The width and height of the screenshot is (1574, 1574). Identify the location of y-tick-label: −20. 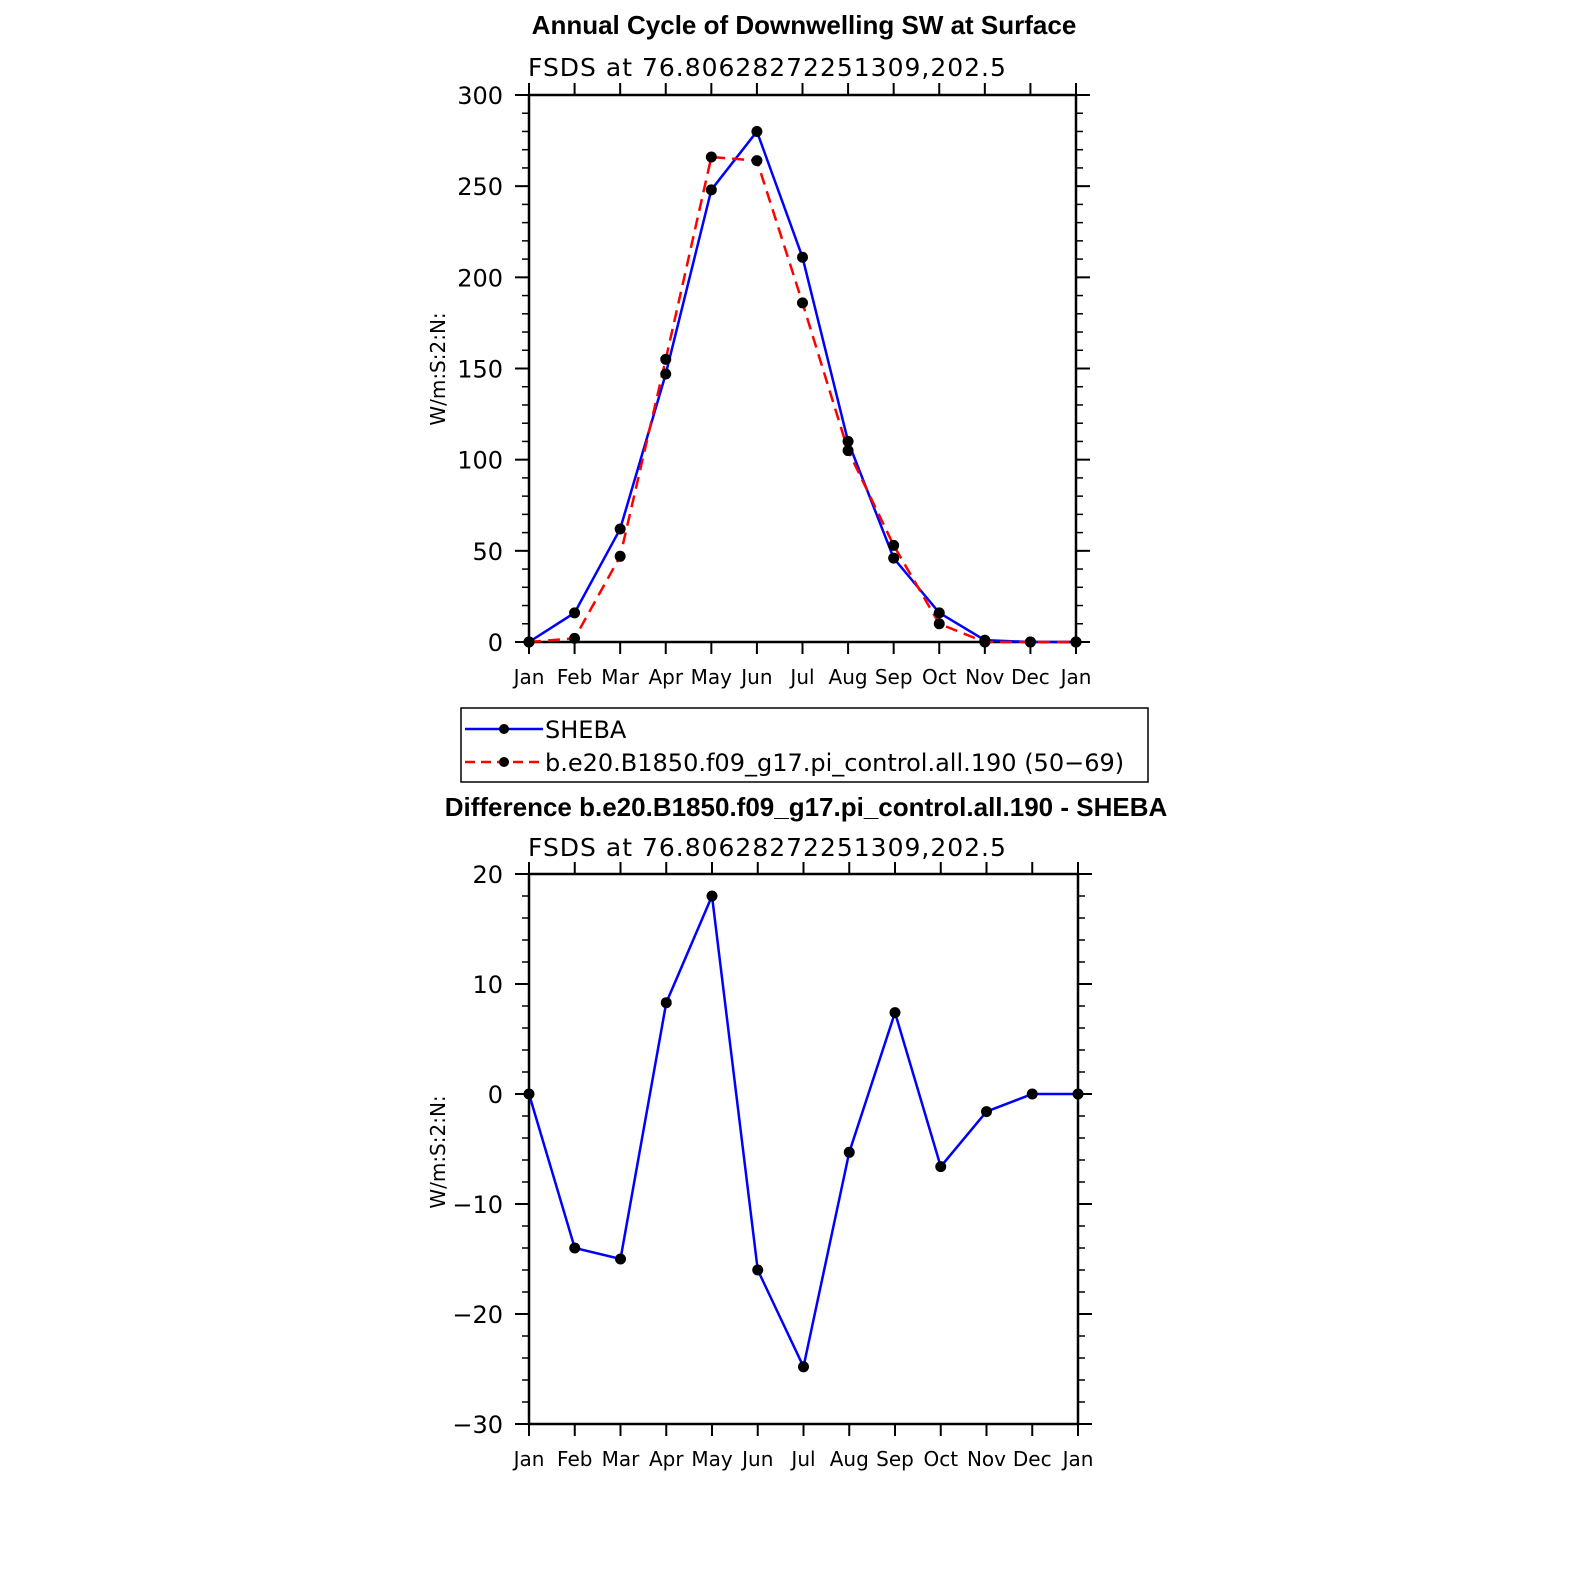
(477, 1315).